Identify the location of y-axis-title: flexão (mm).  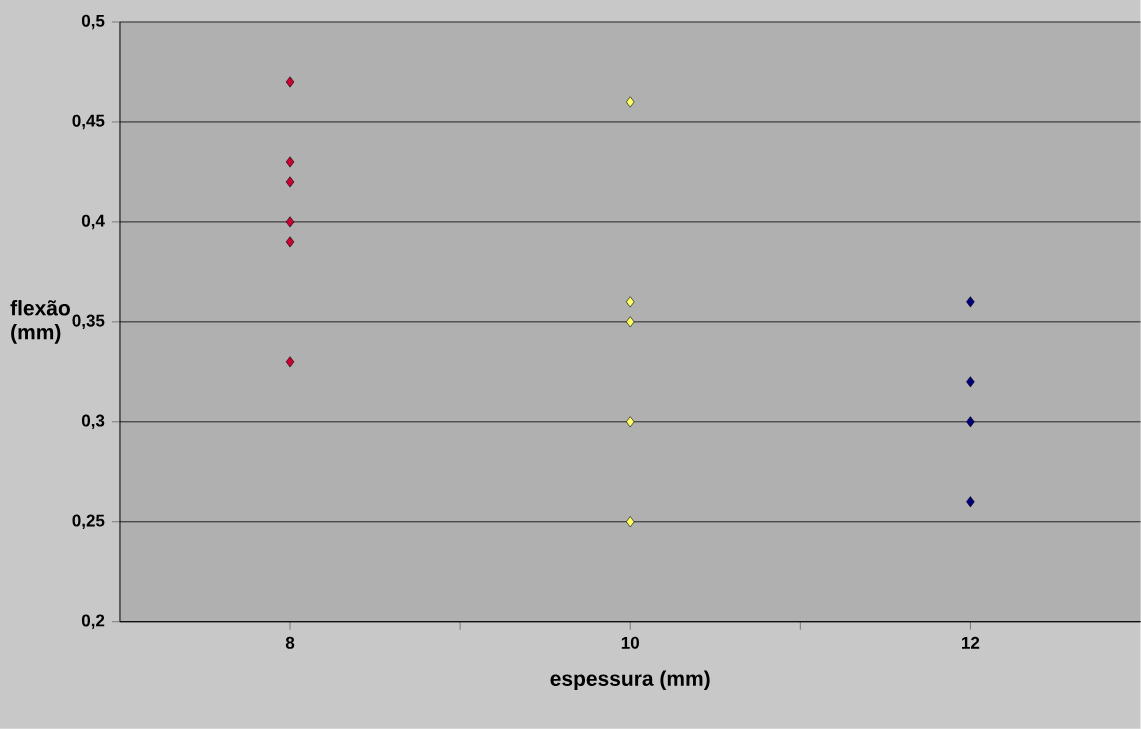
(40, 322).